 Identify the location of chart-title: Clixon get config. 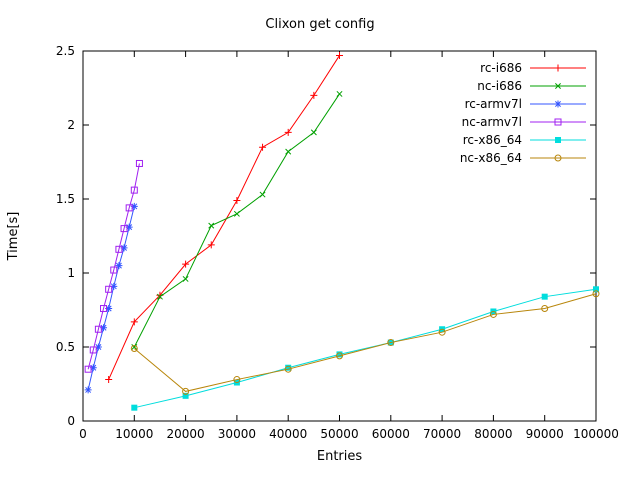
(320, 24).